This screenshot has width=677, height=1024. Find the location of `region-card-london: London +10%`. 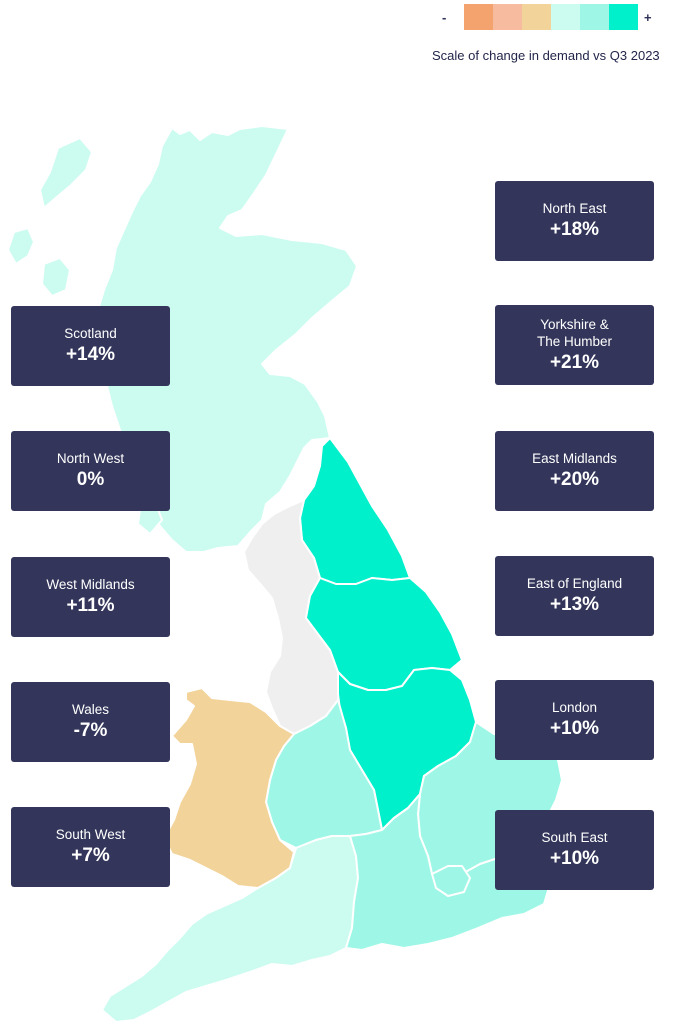

region-card-london: London +10% is located at coordinates (574, 720).